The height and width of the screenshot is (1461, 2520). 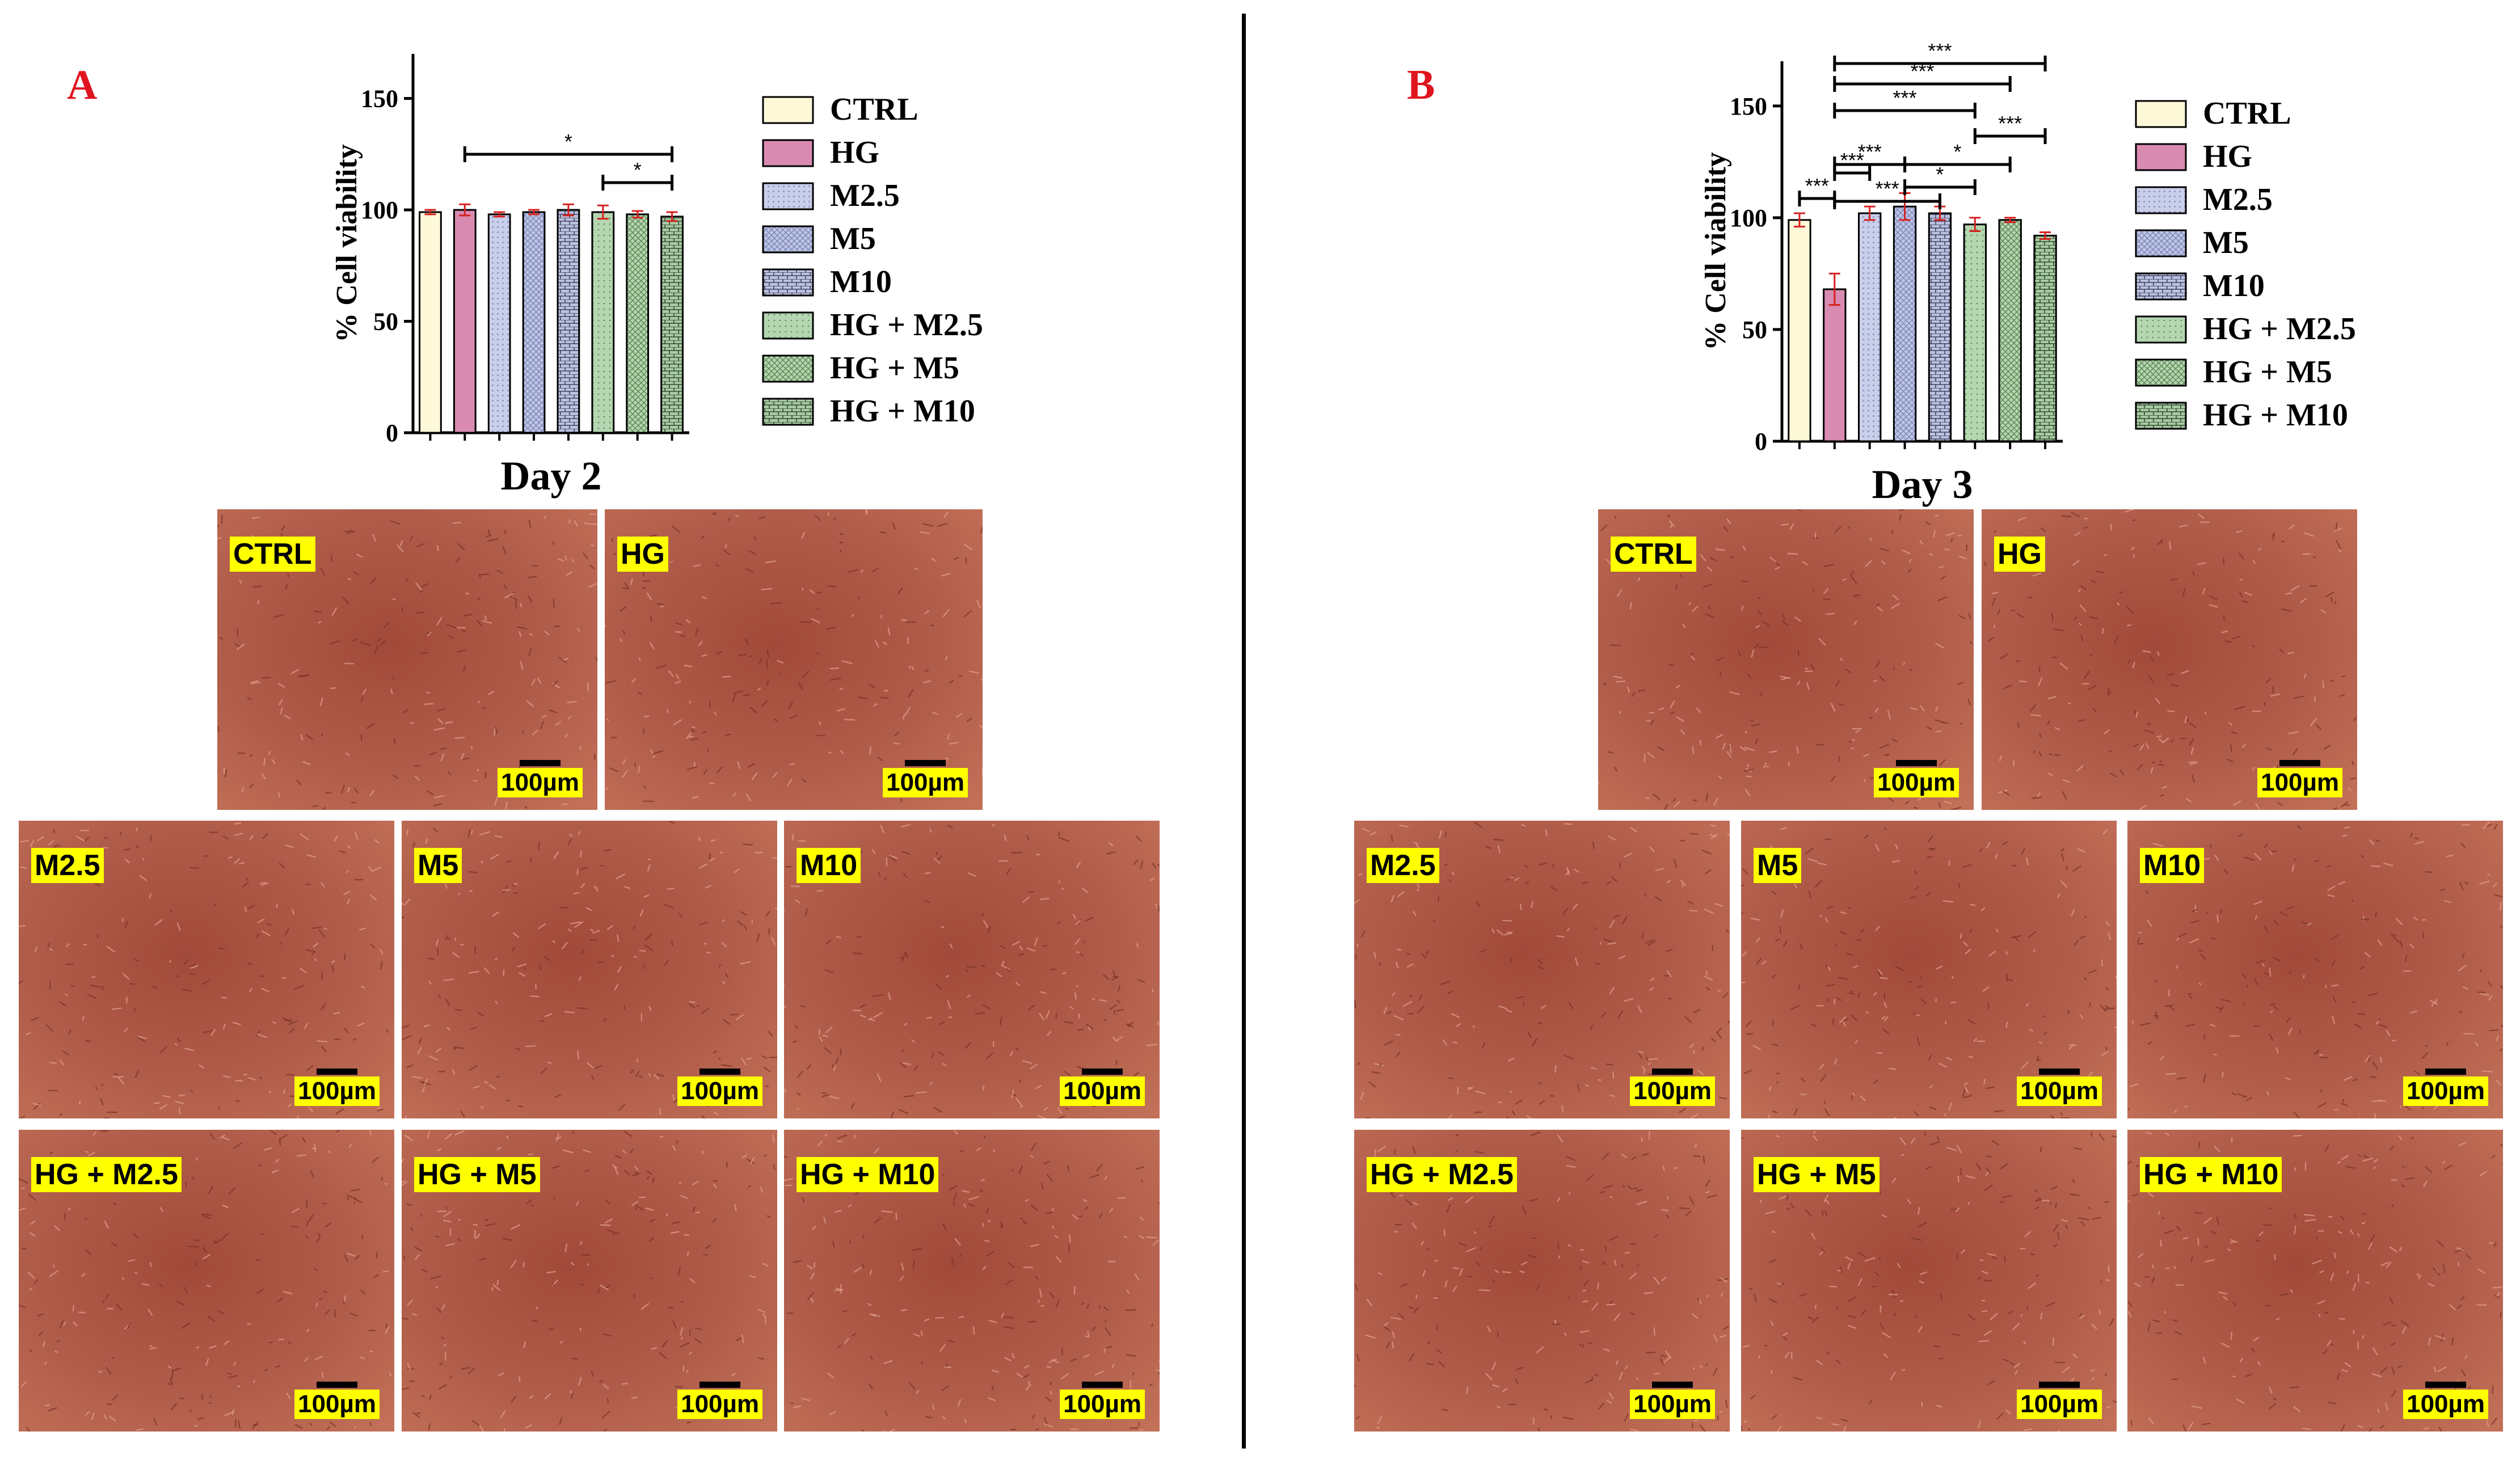 I want to click on micrograph-label: HG + M5, so click(x=1817, y=1174).